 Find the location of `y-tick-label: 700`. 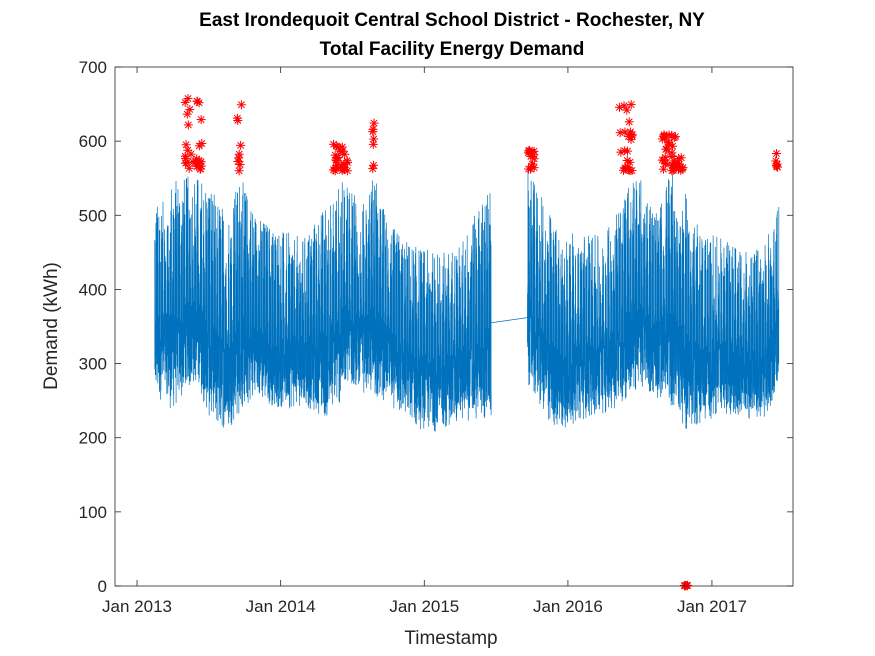

y-tick-label: 700 is located at coordinates (93, 67).